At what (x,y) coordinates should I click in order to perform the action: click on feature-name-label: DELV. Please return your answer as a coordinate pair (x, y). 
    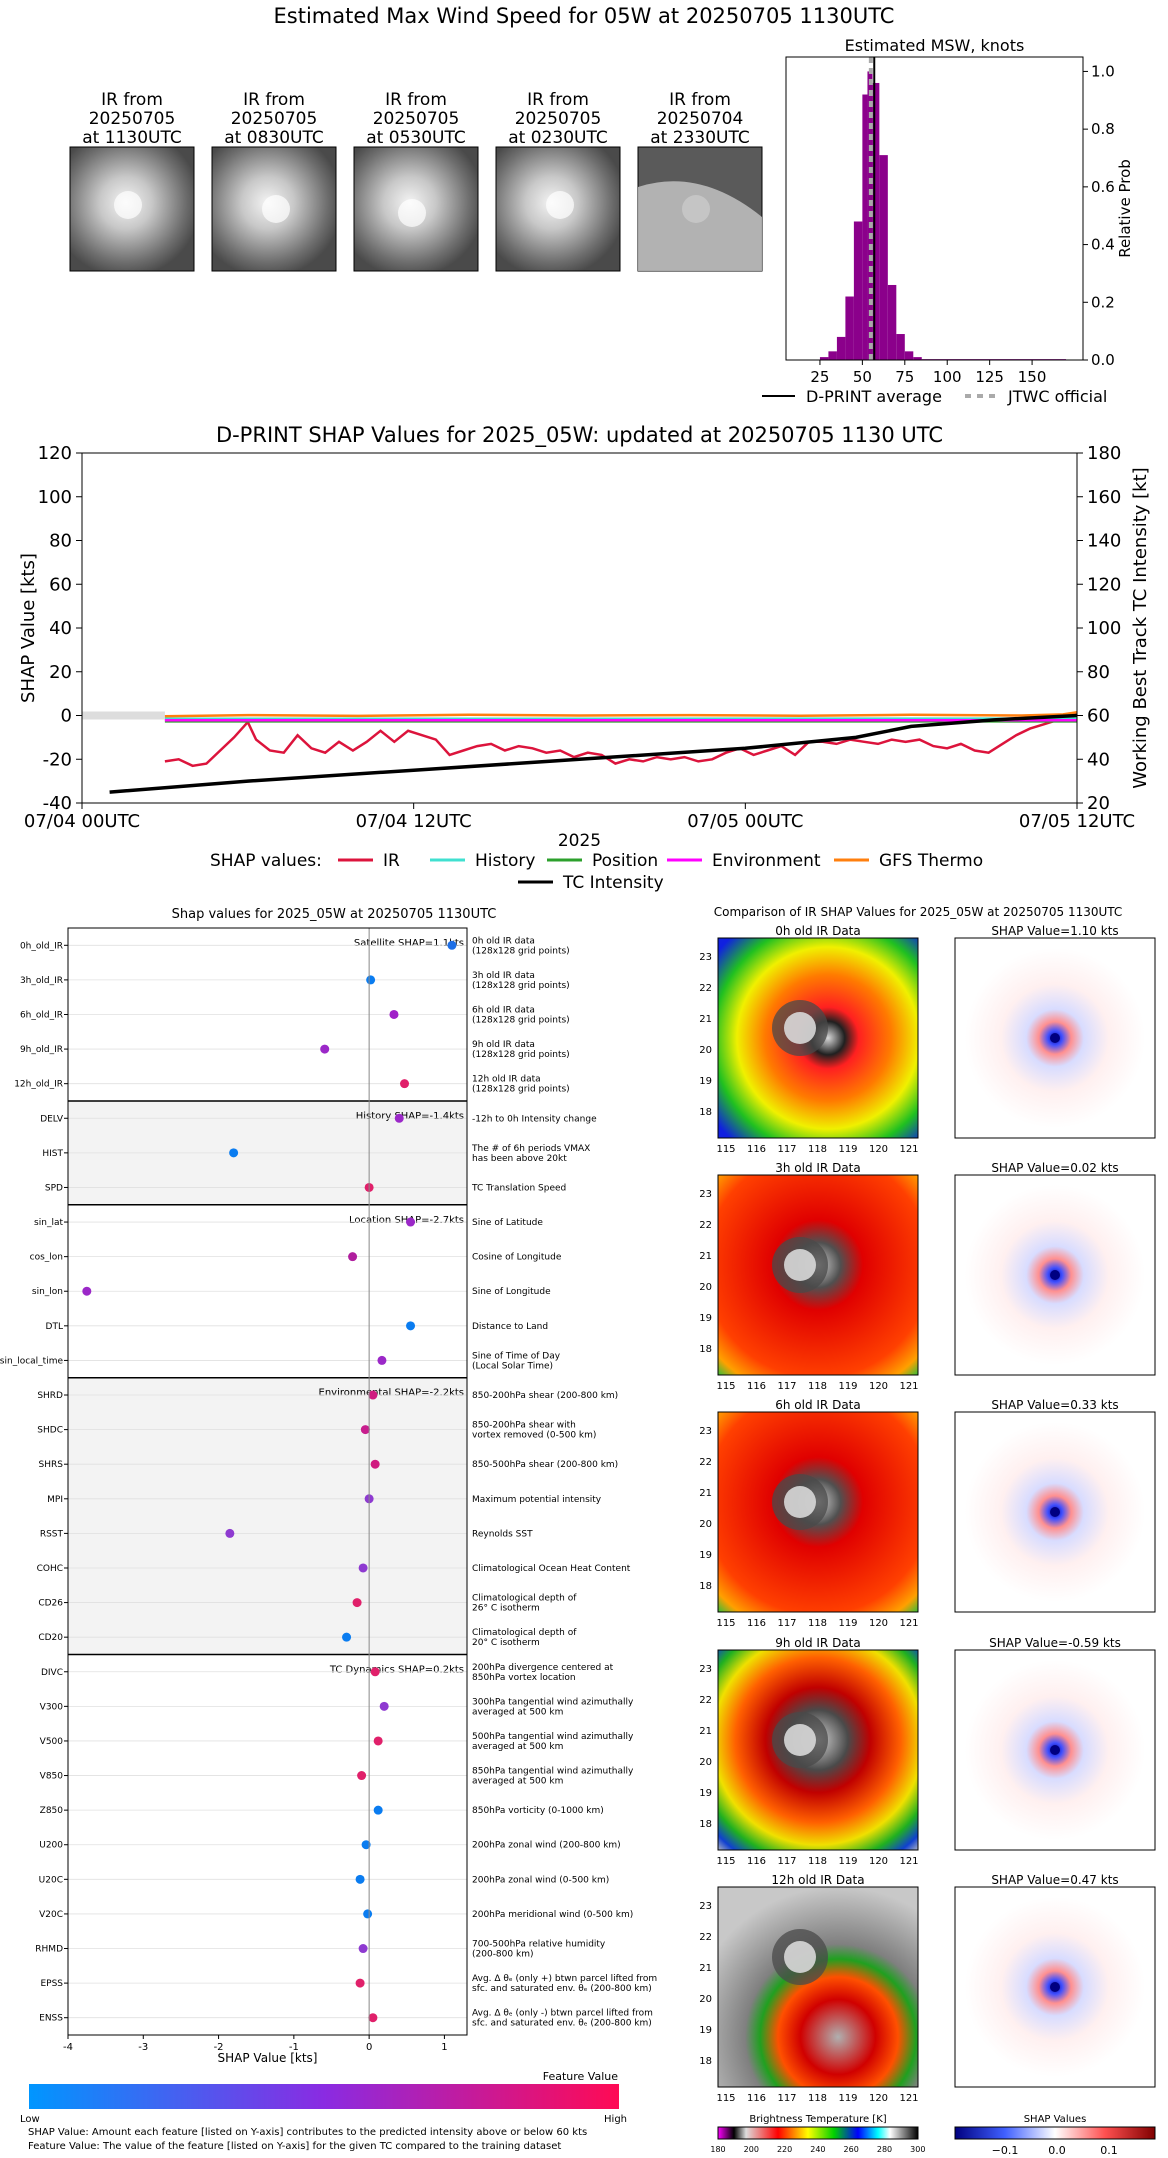
    Looking at the image, I should click on (52, 1119).